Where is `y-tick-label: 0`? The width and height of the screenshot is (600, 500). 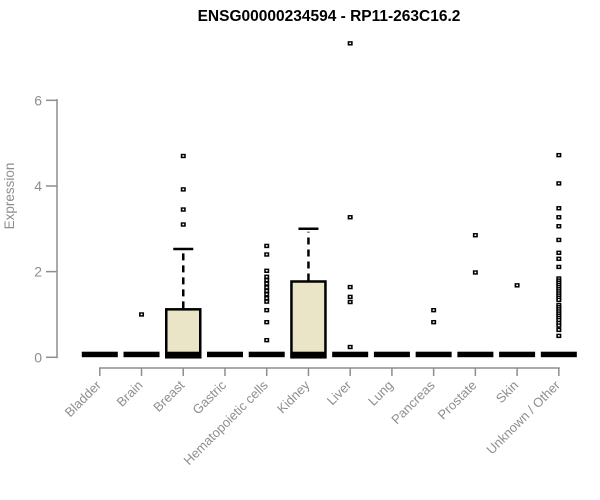 y-tick-label: 0 is located at coordinates (38, 357).